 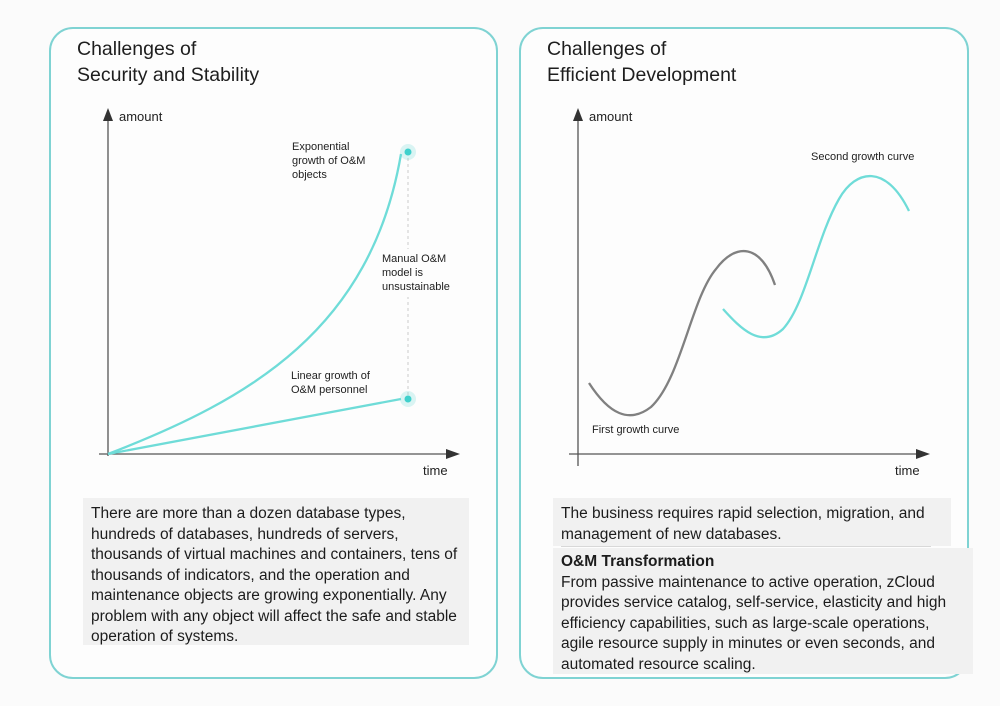 I want to click on linear-endpoint-dot, so click(x=408, y=399).